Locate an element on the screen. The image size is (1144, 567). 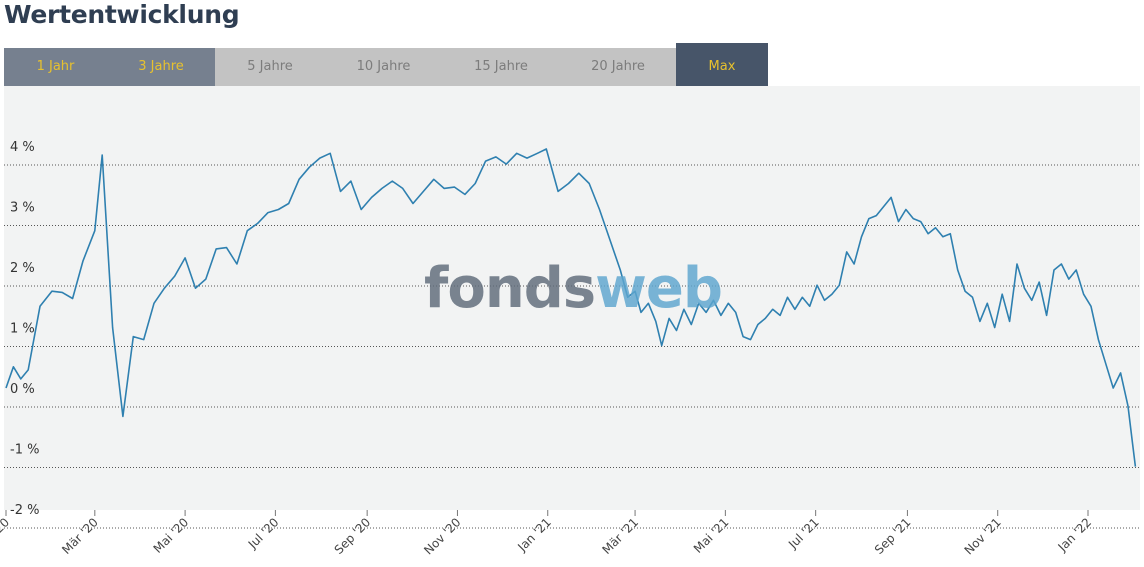
x-tick-label: Jan '21 is located at coordinates (534, 535).